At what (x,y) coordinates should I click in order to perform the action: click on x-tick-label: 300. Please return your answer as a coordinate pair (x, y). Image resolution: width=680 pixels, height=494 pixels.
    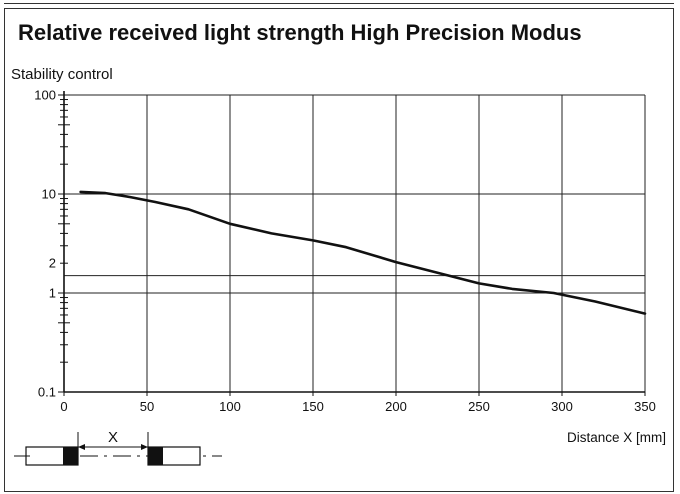
    Looking at the image, I should click on (562, 406).